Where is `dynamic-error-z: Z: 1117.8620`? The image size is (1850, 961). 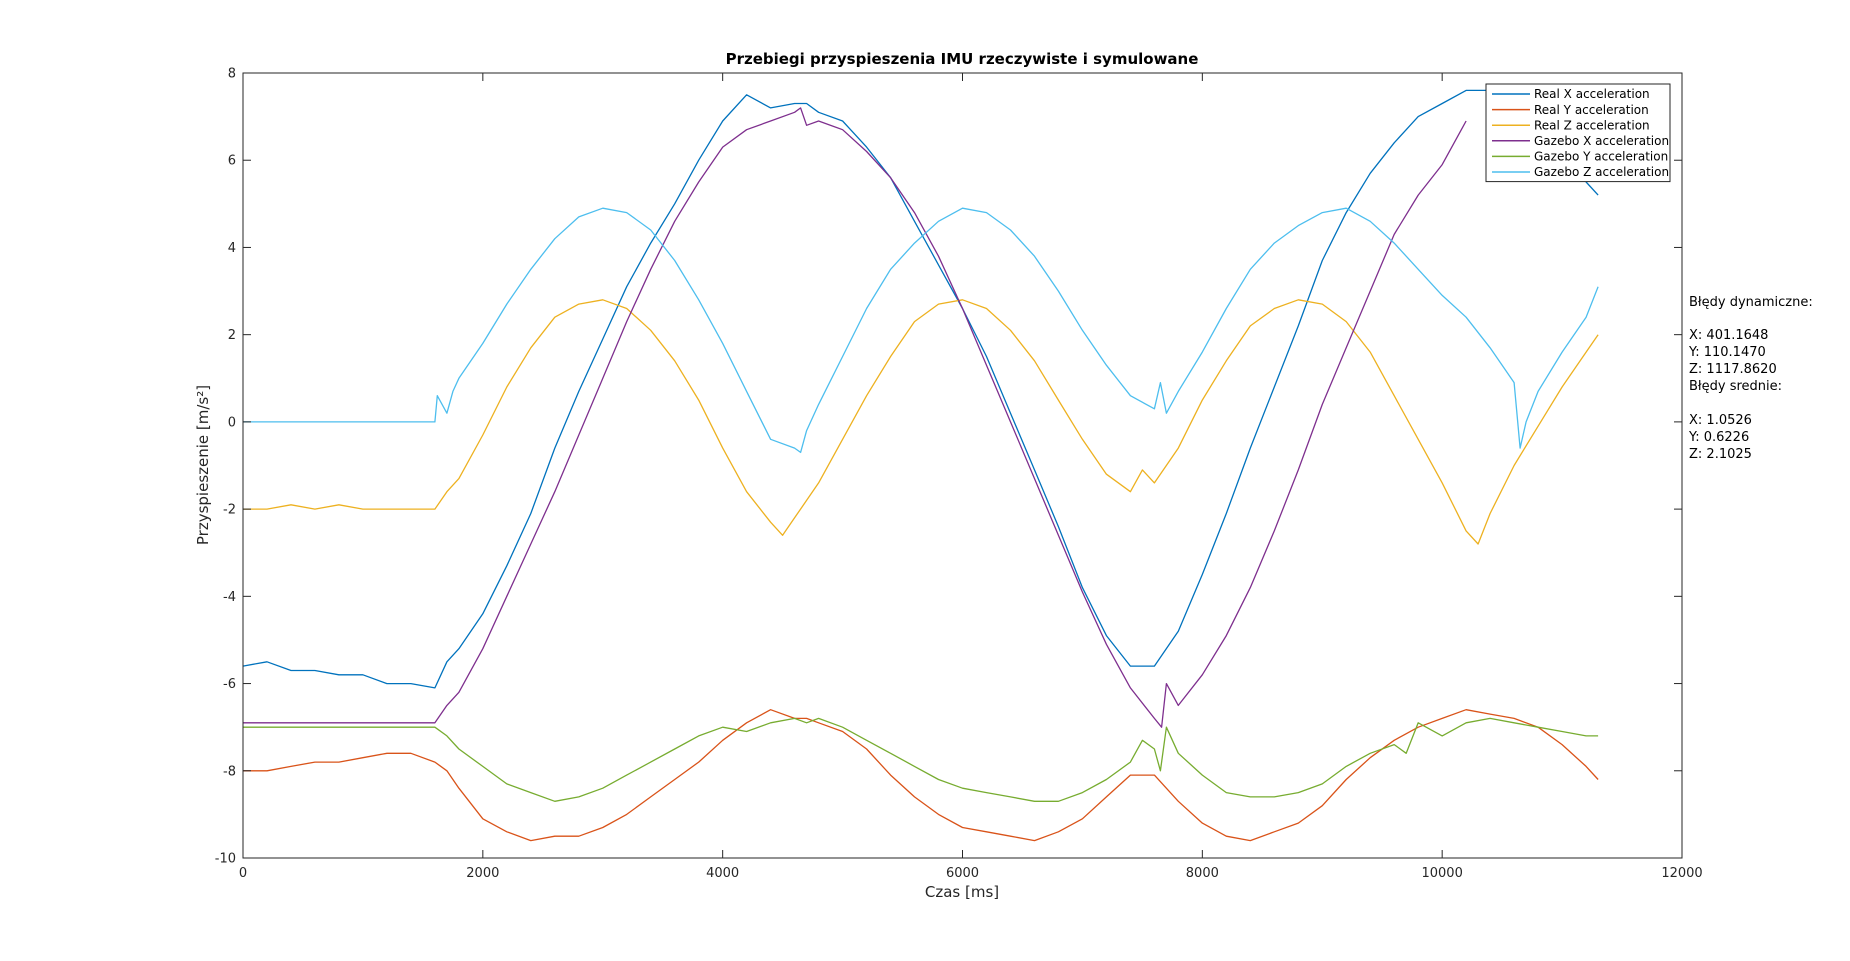 dynamic-error-z: Z: 1117.8620 is located at coordinates (1733, 369).